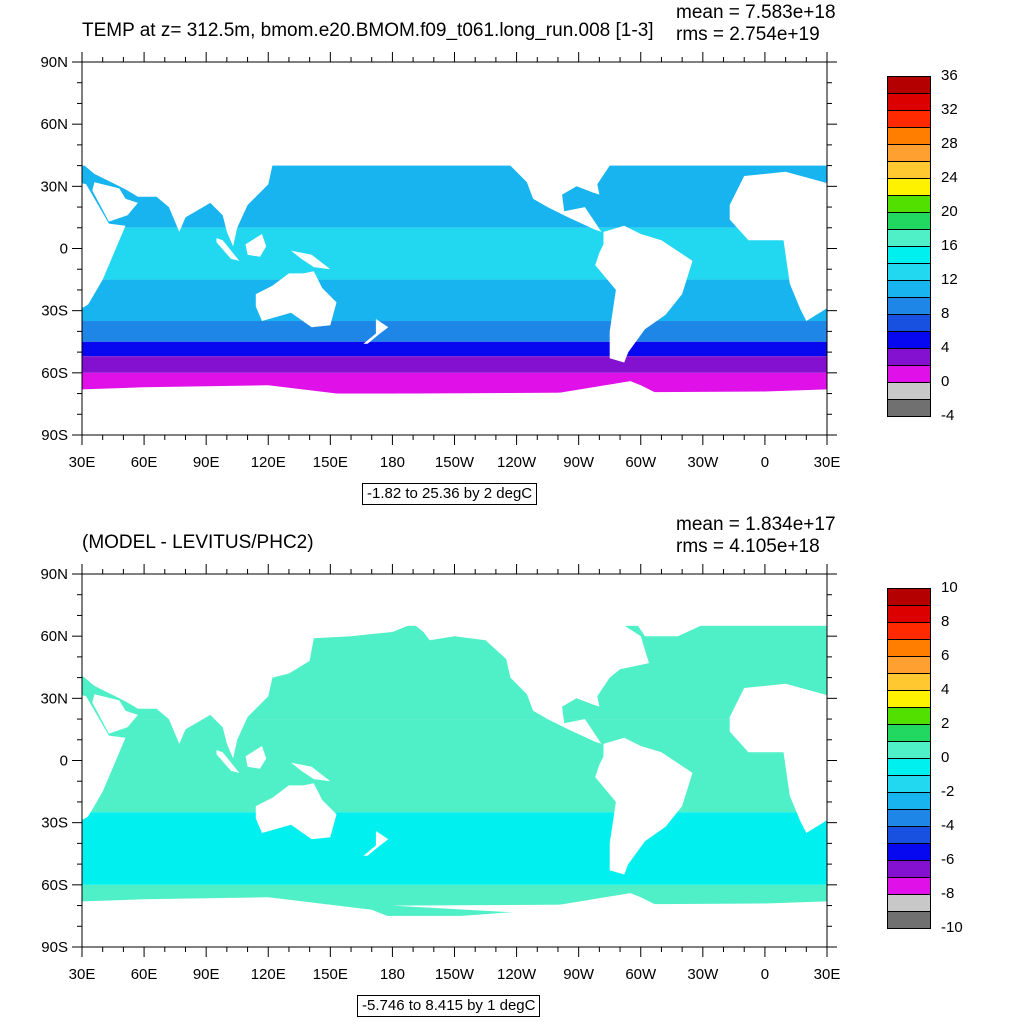  What do you see at coordinates (54, 698) in the screenshot?
I see `lat-tick-label: 30N` at bounding box center [54, 698].